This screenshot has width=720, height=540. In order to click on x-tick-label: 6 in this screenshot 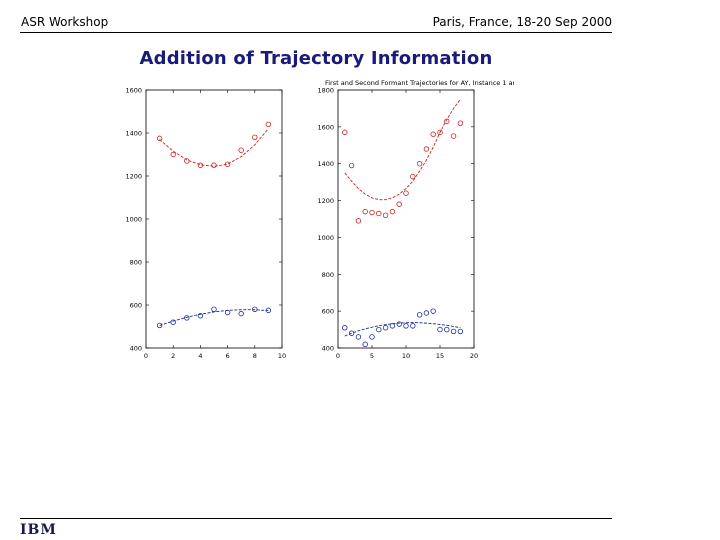, I will do `click(228, 356)`.